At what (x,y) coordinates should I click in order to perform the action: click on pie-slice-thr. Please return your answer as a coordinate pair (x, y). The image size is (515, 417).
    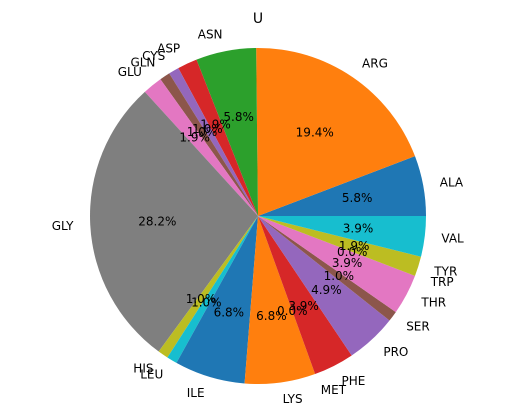
    Looking at the image, I should click on (336, 264).